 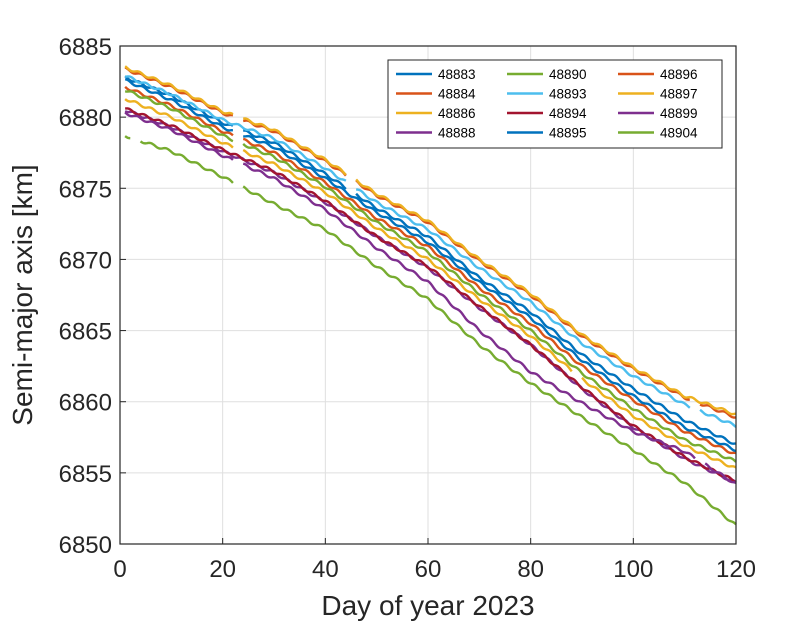 I want to click on y-tick-label: 6870, so click(x=85, y=260).